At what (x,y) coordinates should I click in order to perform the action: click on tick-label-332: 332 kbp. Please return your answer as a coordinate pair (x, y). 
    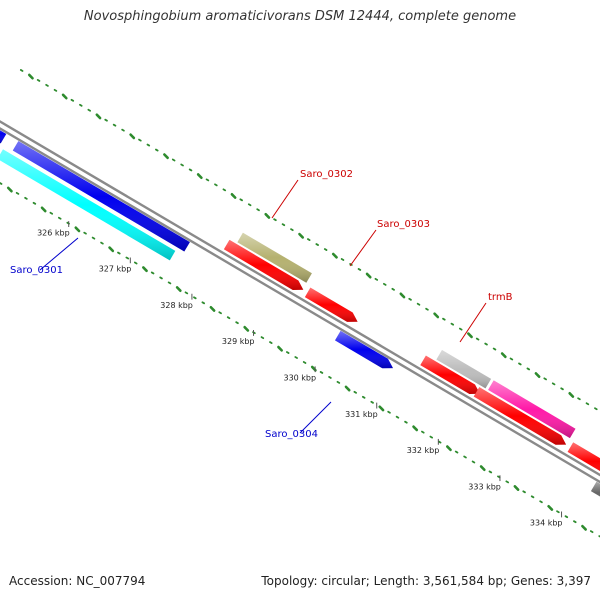
    Looking at the image, I should click on (423, 450).